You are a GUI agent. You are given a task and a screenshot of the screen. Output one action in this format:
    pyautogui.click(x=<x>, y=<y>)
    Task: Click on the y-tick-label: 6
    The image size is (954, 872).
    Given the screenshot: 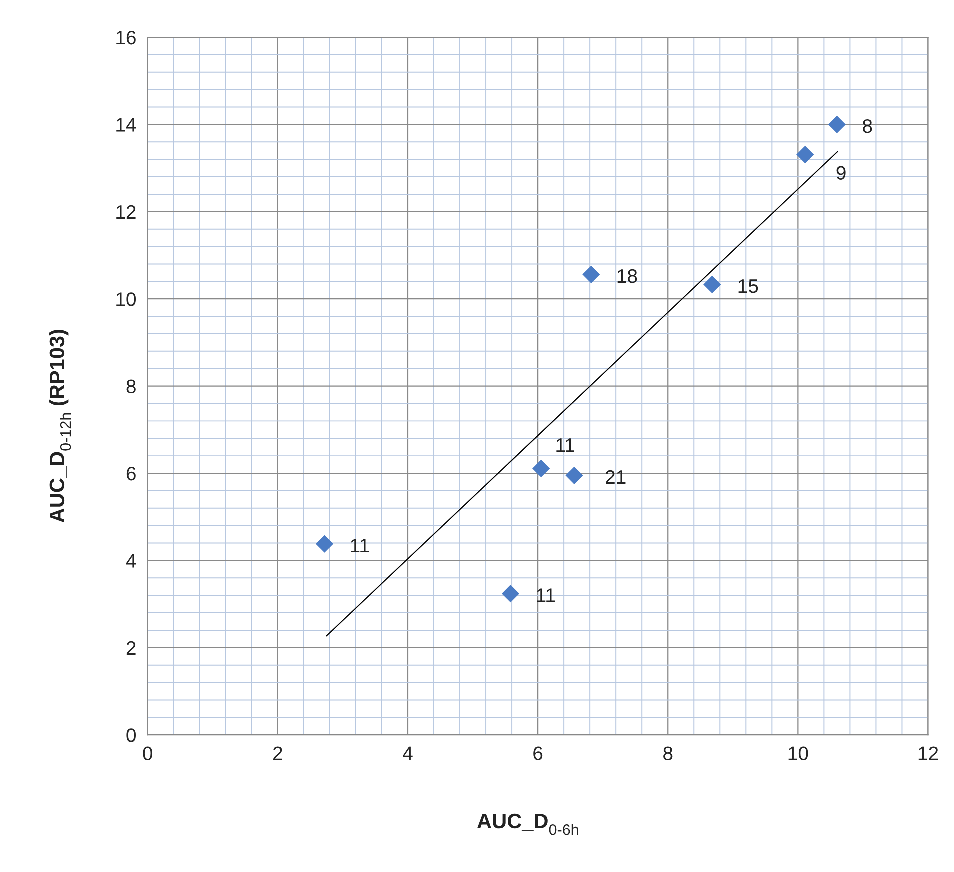 What is the action you would take?
    pyautogui.click(x=131, y=473)
    